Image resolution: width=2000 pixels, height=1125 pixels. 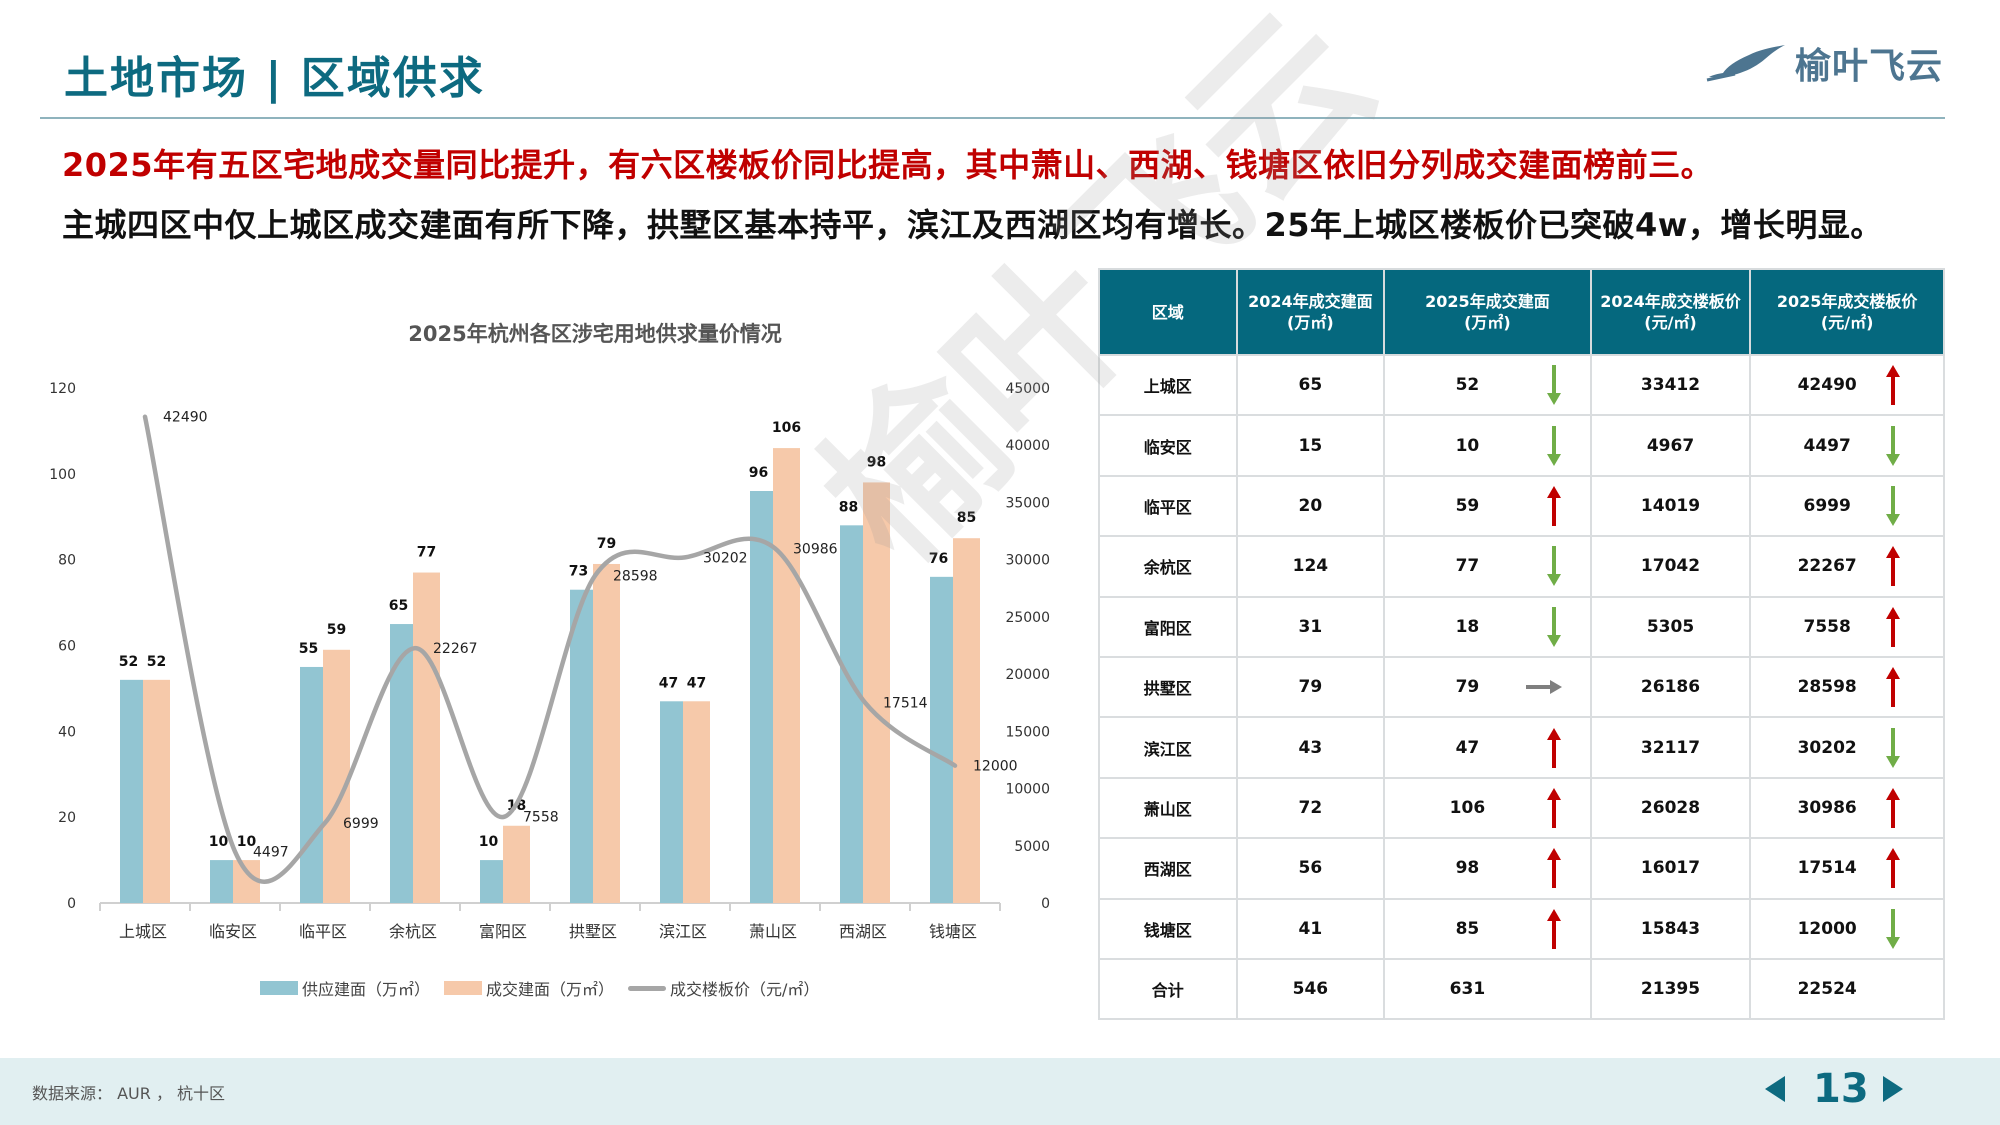 I want to click on table-cell-area-2025: 77, so click(x=1487, y=566).